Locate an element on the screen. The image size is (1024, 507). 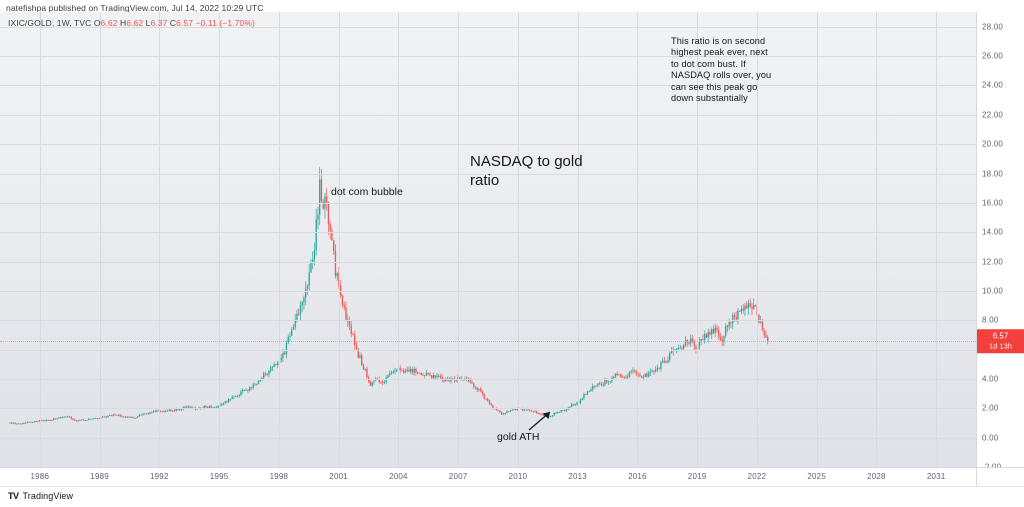
price-axis-label: 2.00 is located at coordinates (990, 408).